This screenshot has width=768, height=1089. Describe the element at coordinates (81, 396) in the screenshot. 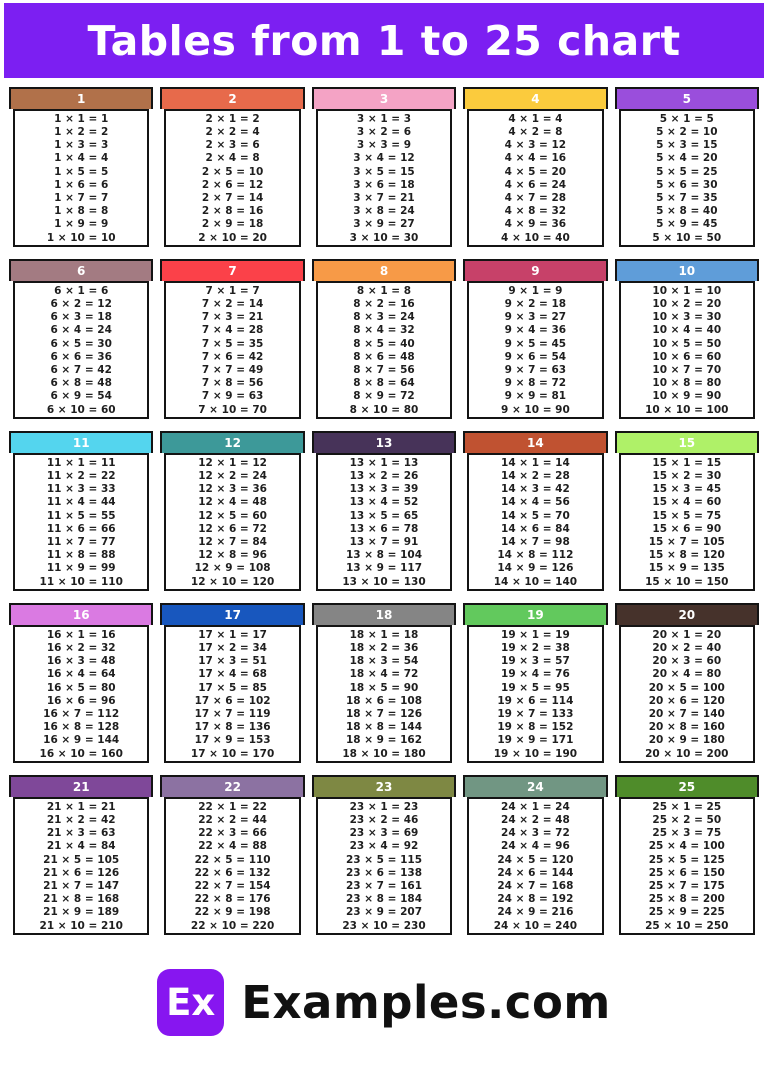

I see `multiplication-fact: 6 × 9 = 54` at that location.